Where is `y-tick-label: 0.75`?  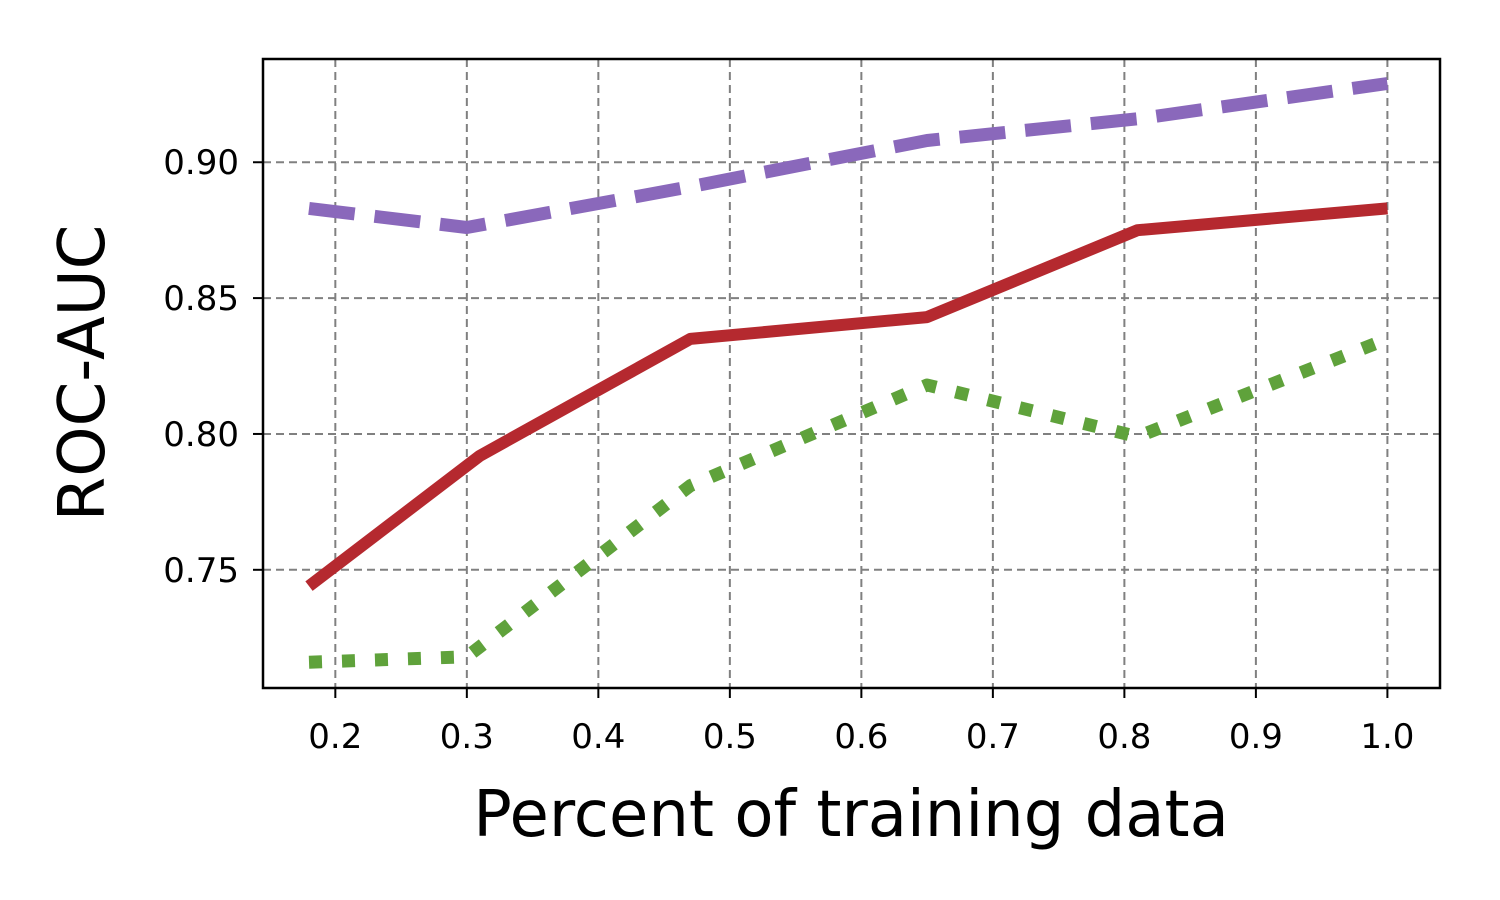
y-tick-label: 0.75 is located at coordinates (201, 571).